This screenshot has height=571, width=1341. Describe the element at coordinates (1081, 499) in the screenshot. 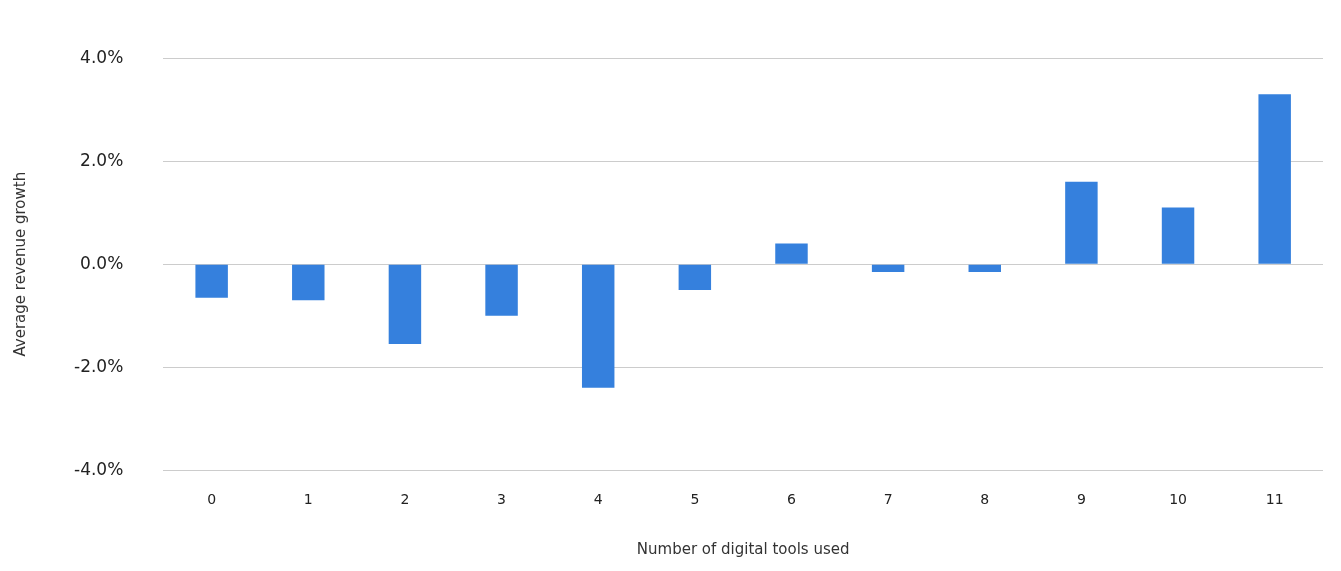

I see `x-tick-label: 9` at that location.